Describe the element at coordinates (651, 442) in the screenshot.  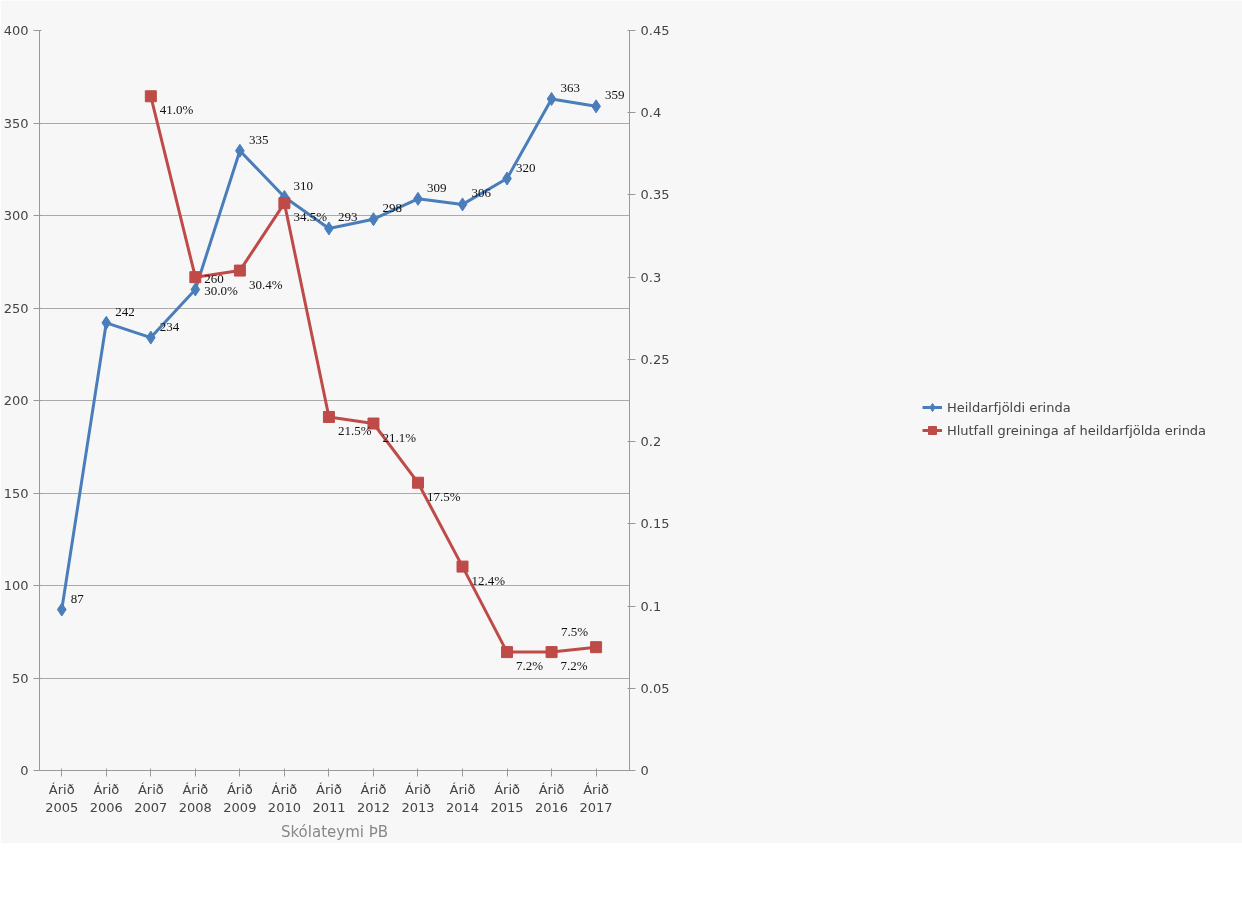
I see `y2-tick-label: 0.2` at that location.